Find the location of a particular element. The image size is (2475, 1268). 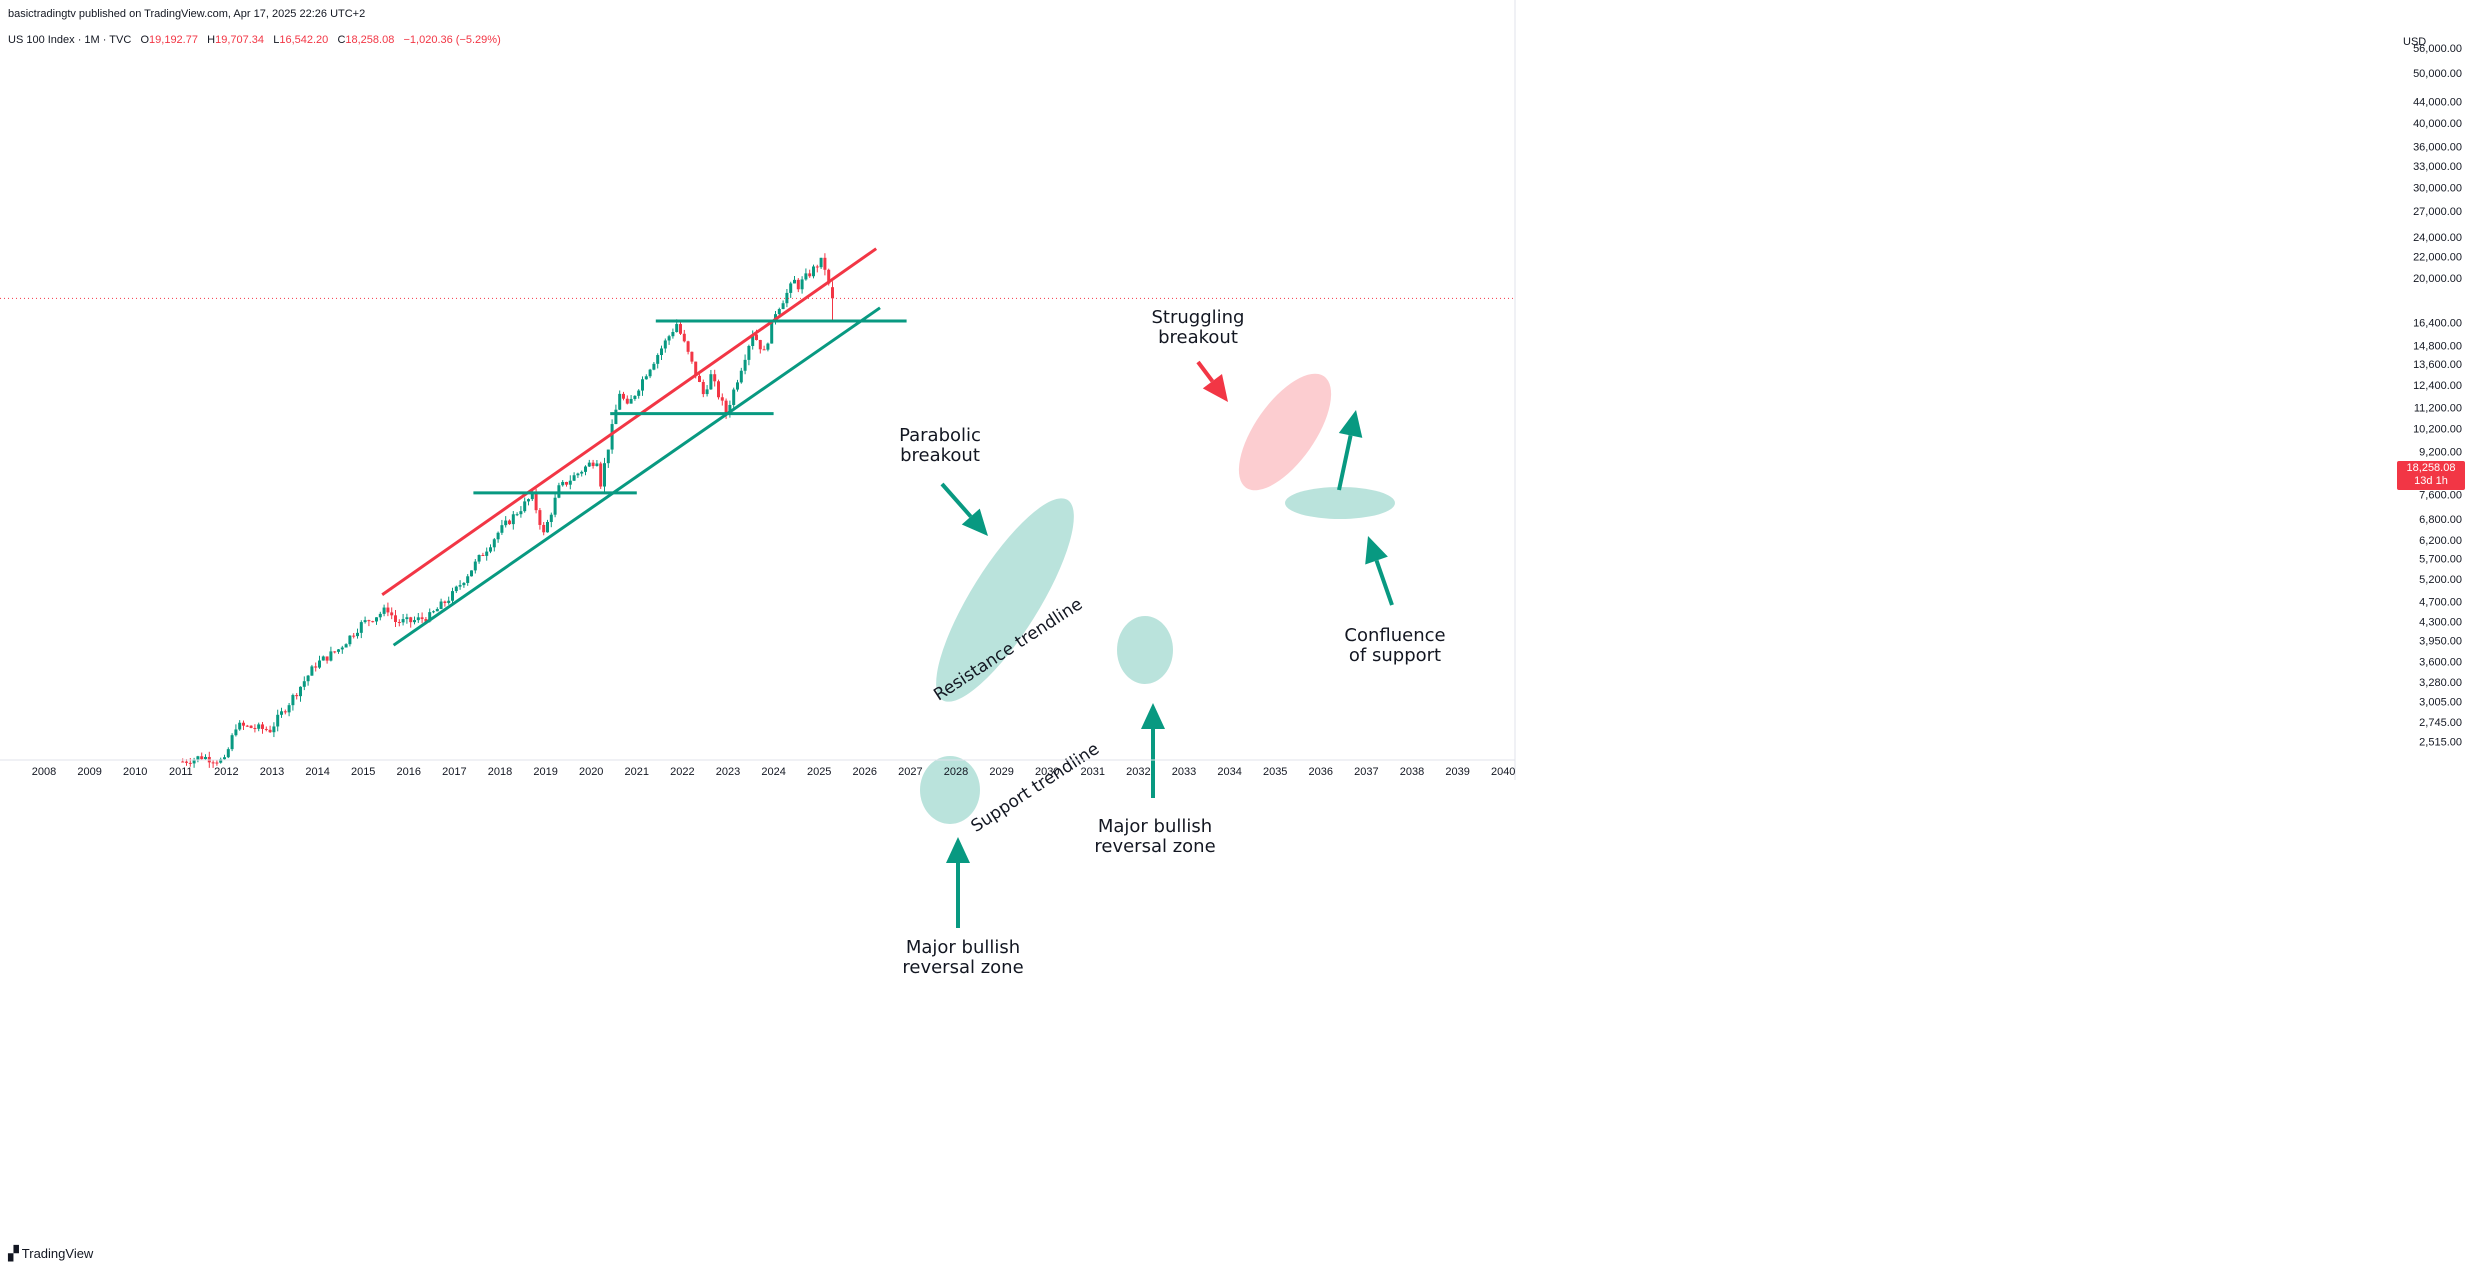

year-label: 2021 is located at coordinates (637, 772).